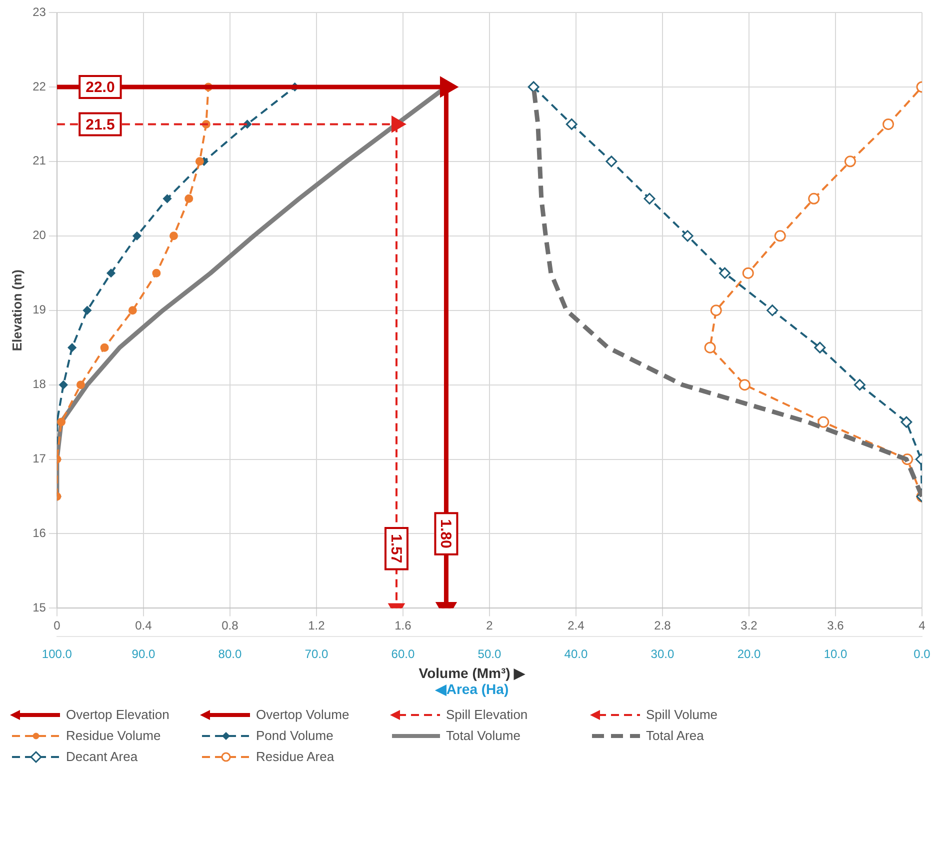  I want to click on legend-label: Pond Volume, so click(295, 735).